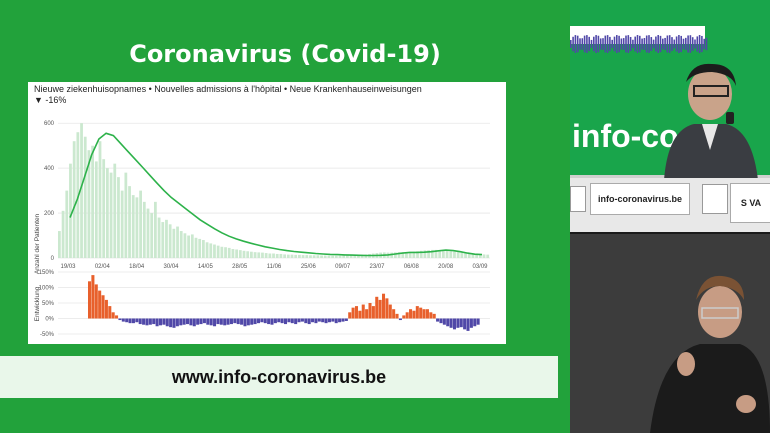 This screenshot has width=770, height=433. Describe the element at coordinates (670, 233) in the screenshot. I see `feed-divider` at that location.